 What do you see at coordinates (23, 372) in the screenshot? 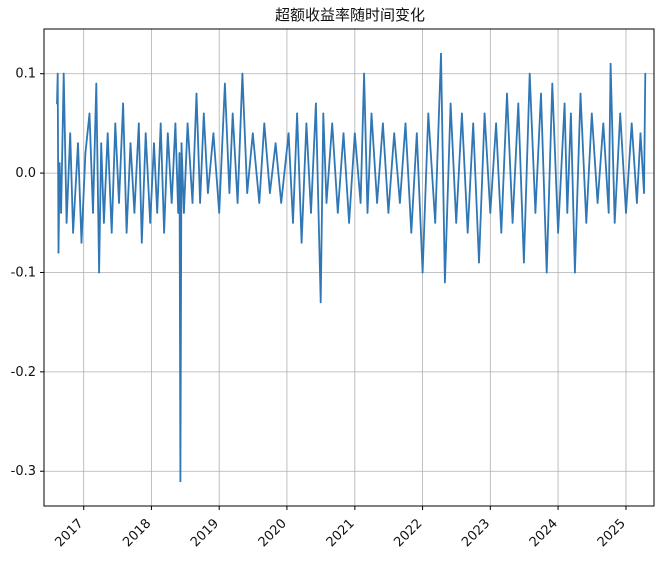
I see `y-tick-label: -0.2` at bounding box center [23, 372].